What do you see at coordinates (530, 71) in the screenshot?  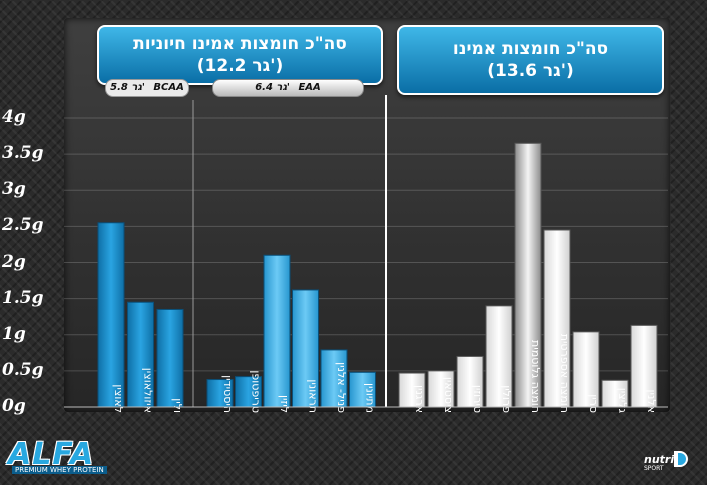 I see `total-amino-total: (13.6 גר')` at bounding box center [530, 71].